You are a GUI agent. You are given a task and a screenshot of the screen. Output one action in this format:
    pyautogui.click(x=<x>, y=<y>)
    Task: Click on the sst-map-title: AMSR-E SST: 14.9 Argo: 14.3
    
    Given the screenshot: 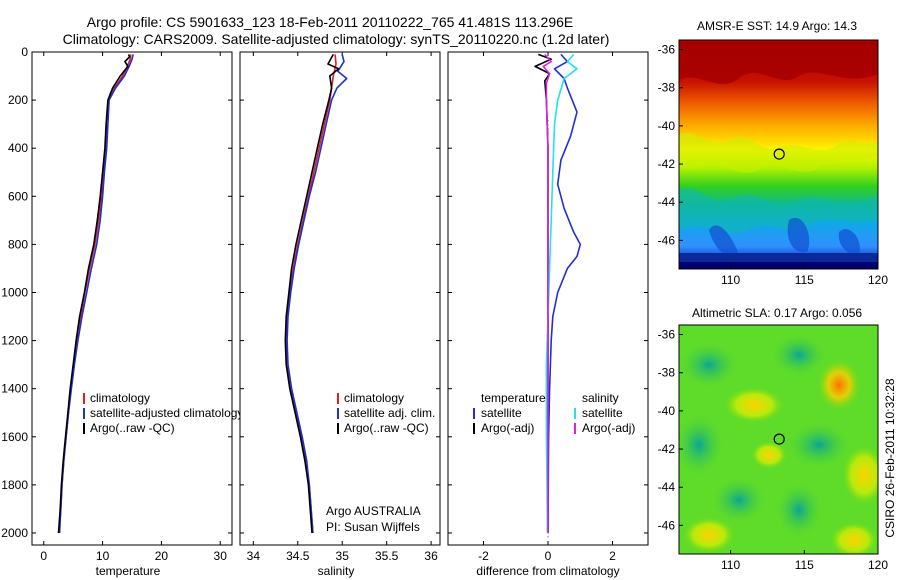 What is the action you would take?
    pyautogui.click(x=777, y=26)
    